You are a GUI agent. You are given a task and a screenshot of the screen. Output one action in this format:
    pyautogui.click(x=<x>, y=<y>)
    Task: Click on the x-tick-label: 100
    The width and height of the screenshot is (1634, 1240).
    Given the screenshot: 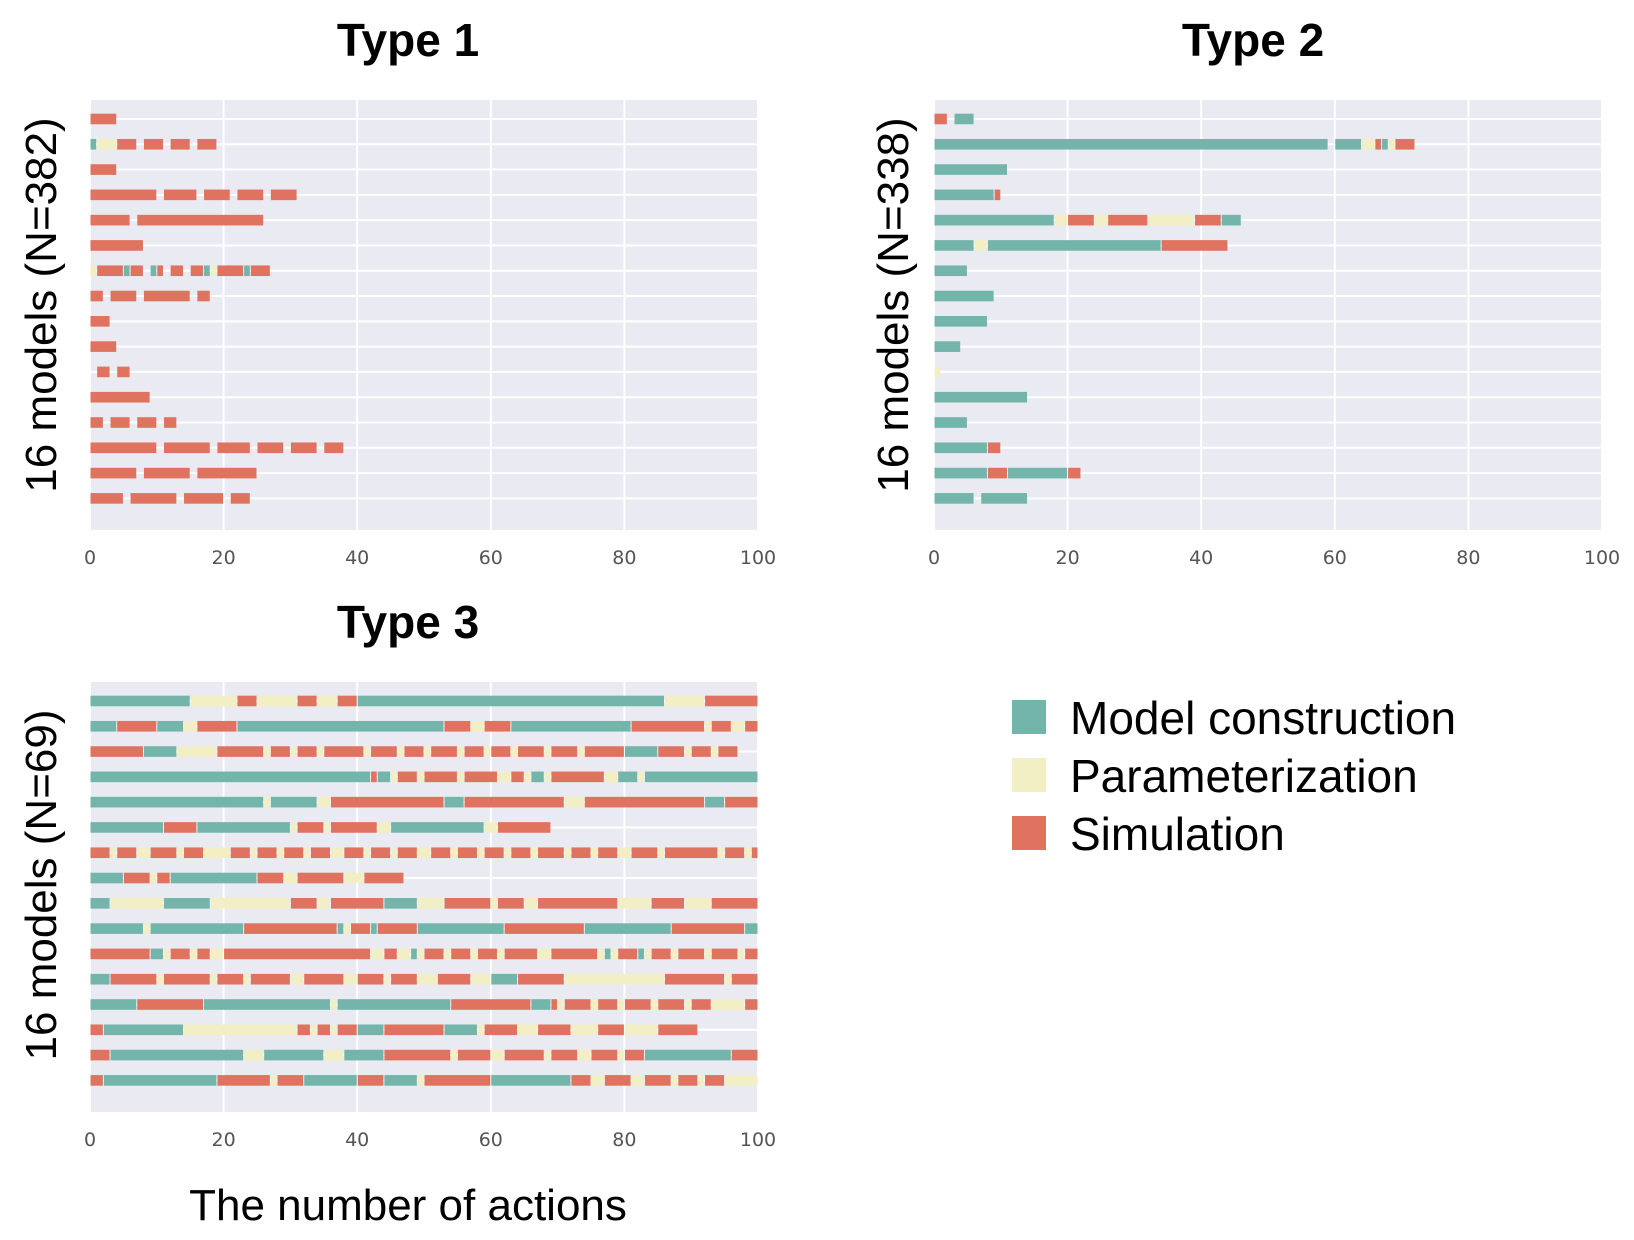 What is the action you would take?
    pyautogui.click(x=1602, y=558)
    